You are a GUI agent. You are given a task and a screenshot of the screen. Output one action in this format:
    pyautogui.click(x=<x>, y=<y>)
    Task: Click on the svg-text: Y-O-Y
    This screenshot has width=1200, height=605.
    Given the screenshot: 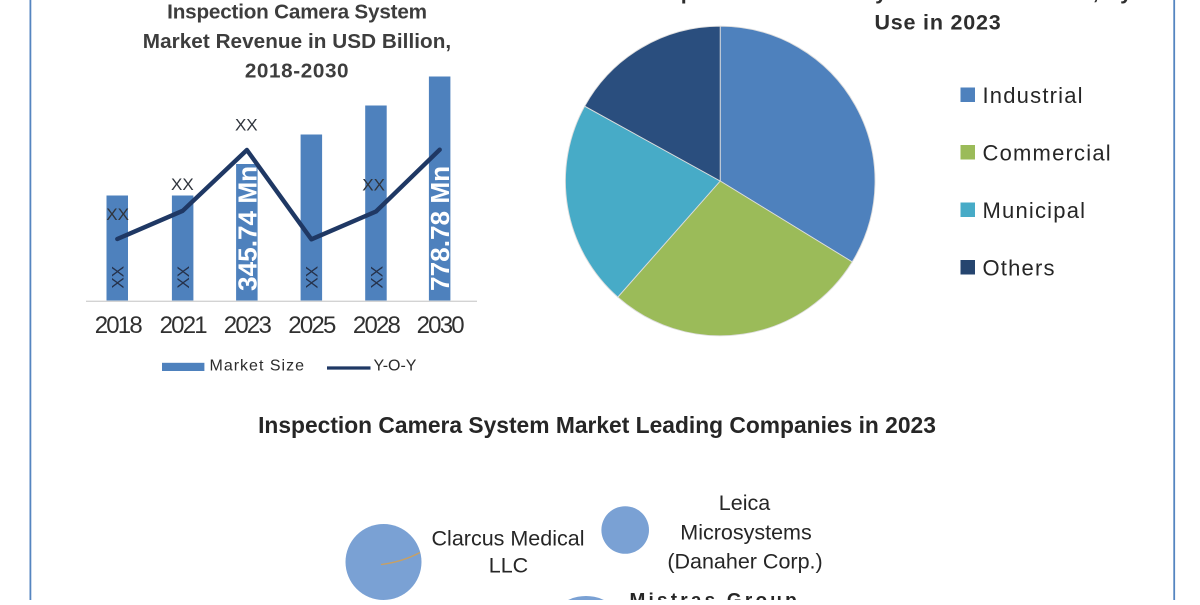 What is the action you would take?
    pyautogui.click(x=395, y=366)
    